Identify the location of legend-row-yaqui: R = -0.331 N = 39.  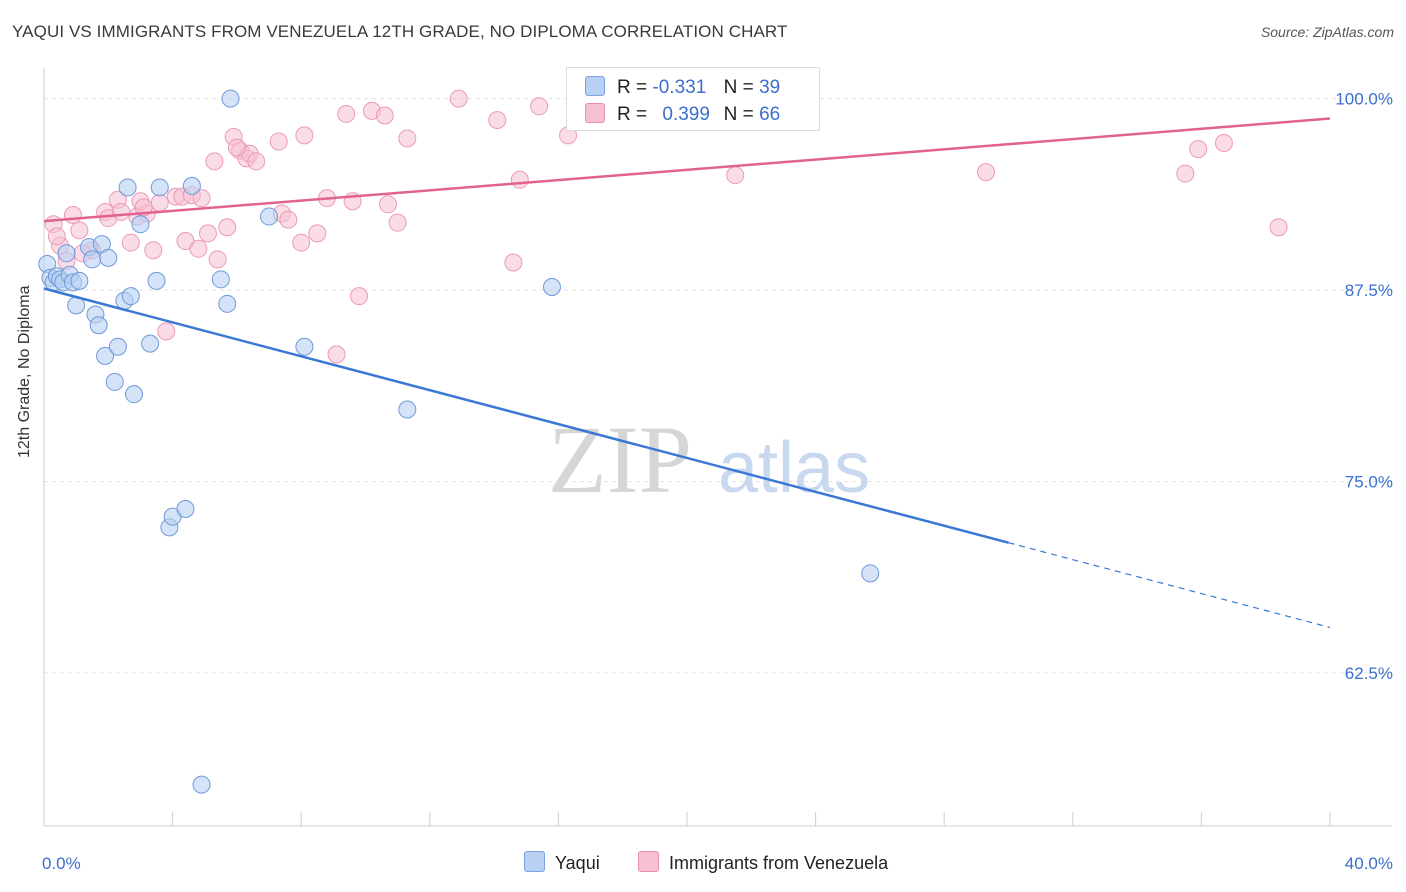
(682, 87).